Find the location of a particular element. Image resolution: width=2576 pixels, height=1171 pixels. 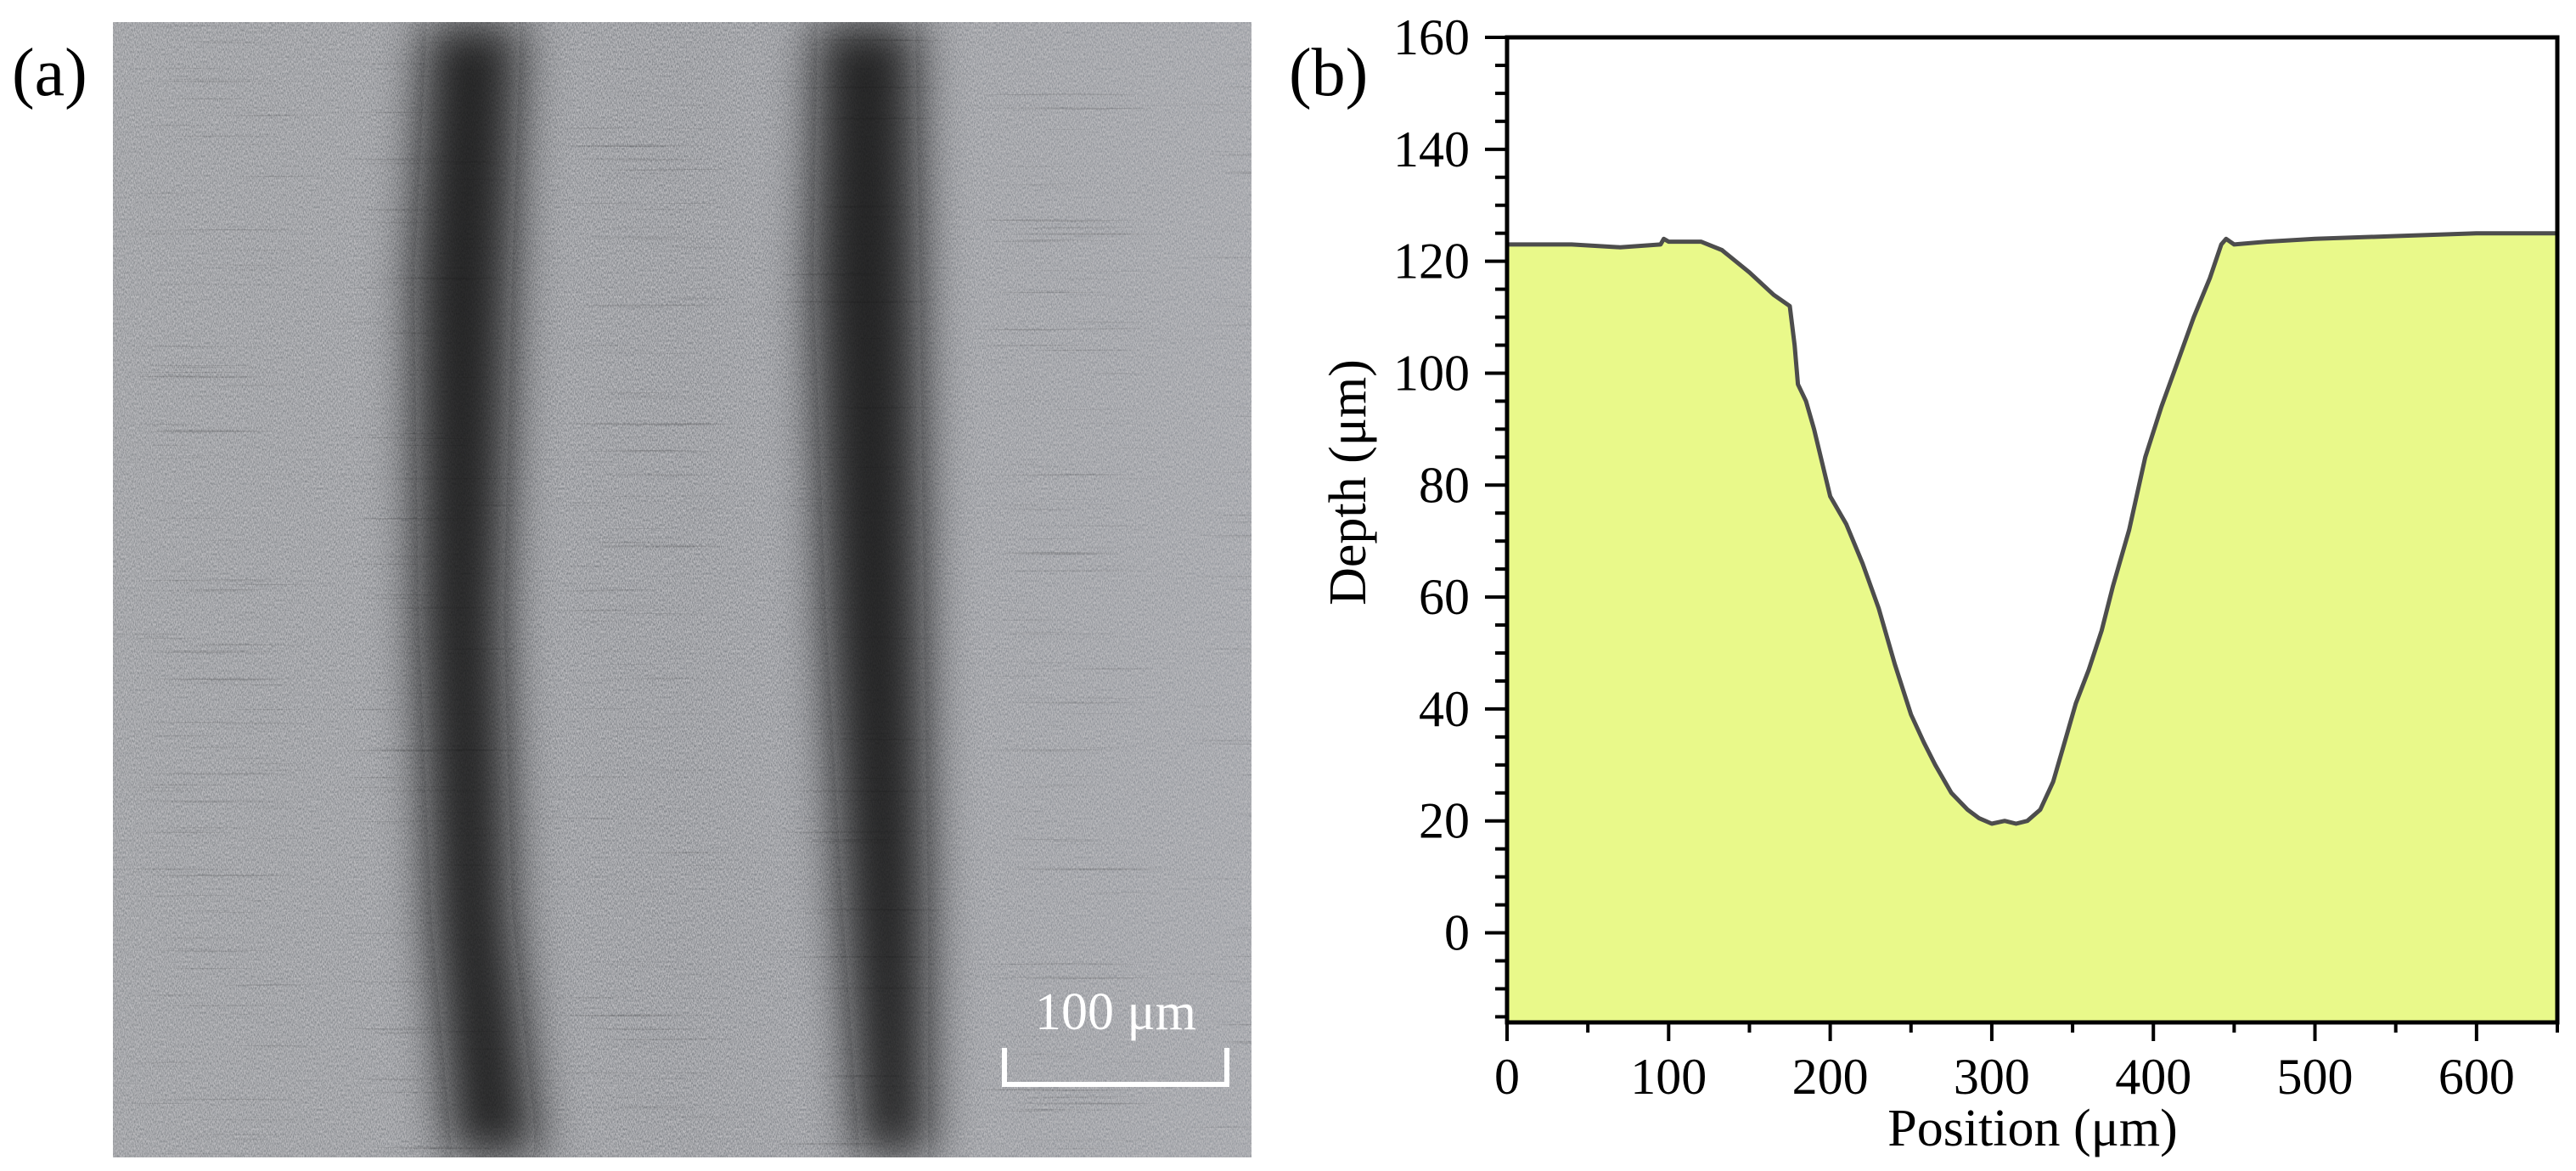

micrograph-scale-bar: 100 μm is located at coordinates (1115, 1035).